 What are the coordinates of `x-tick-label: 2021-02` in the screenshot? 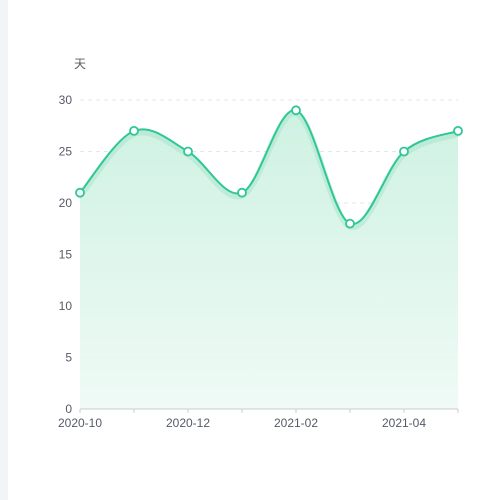 It's located at (296, 423).